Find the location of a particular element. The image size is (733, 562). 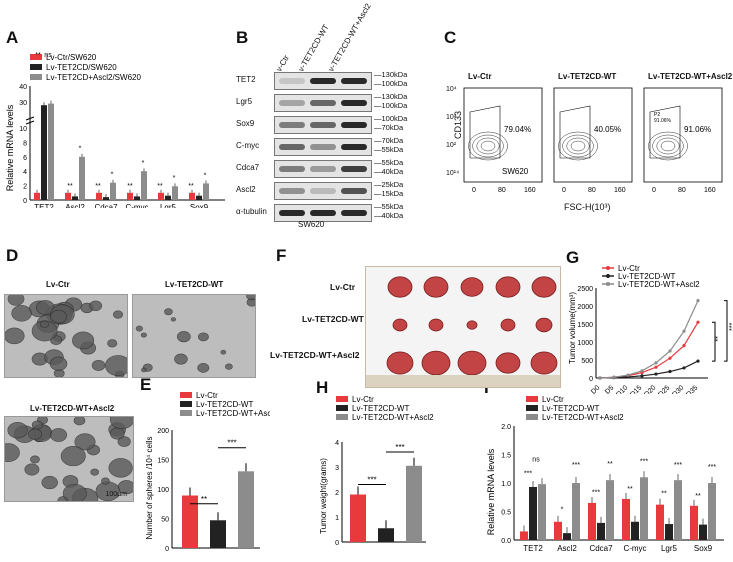

gate-percent: 91.06% is located at coordinates (697, 129).